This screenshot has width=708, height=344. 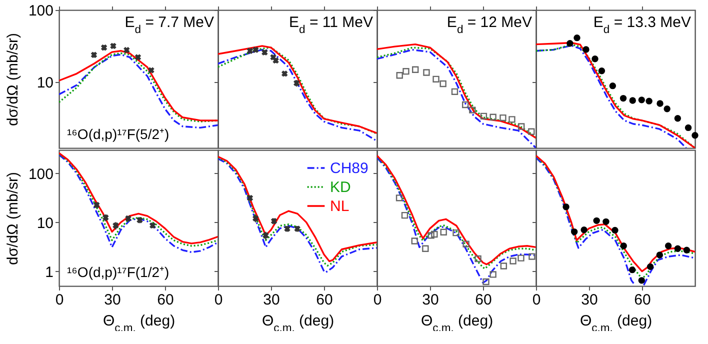 What do you see at coordinates (642, 25) in the screenshot?
I see `chart-title: E$_{d}$ = 13.3 MeV` at bounding box center [642, 25].